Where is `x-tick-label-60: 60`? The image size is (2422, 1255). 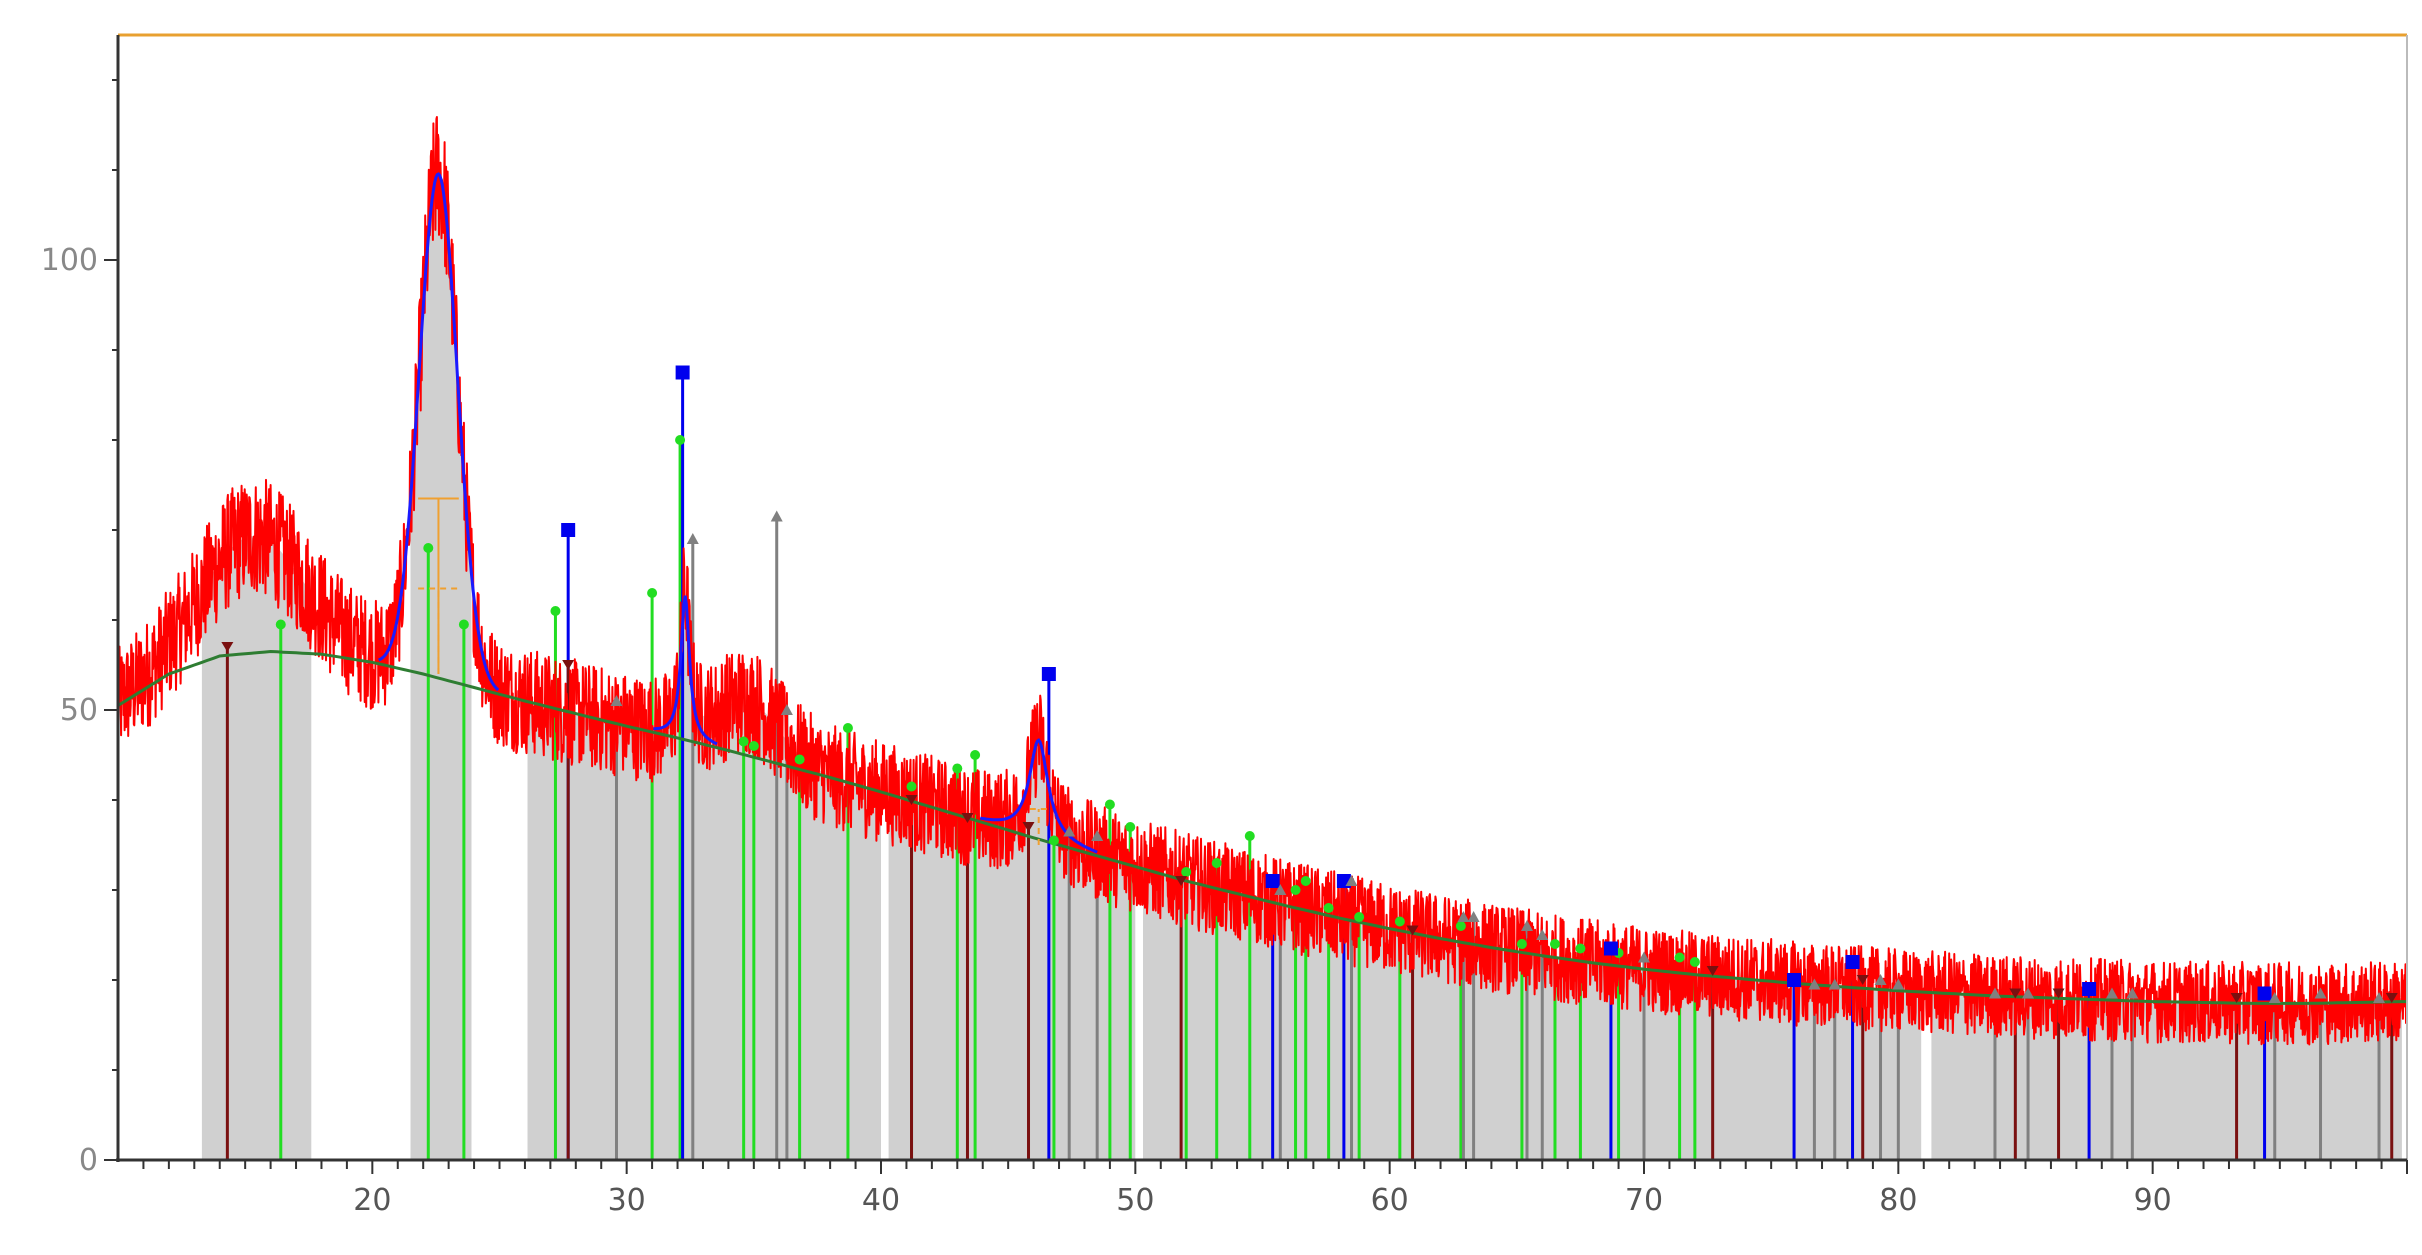 x-tick-label-60: 60 is located at coordinates (1390, 1200).